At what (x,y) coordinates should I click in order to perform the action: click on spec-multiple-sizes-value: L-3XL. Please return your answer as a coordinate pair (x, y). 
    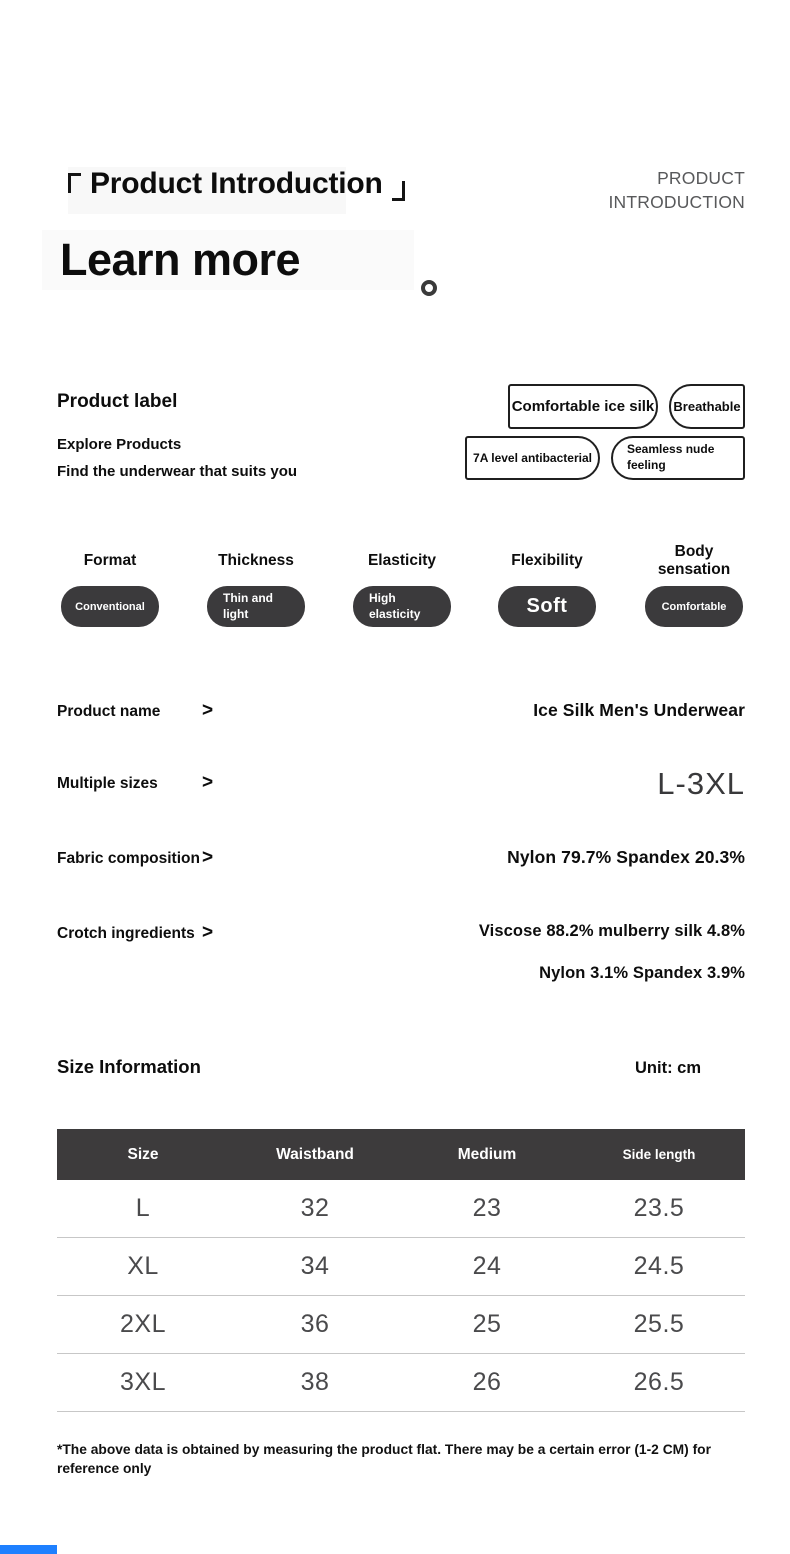
    Looking at the image, I should click on (701, 783).